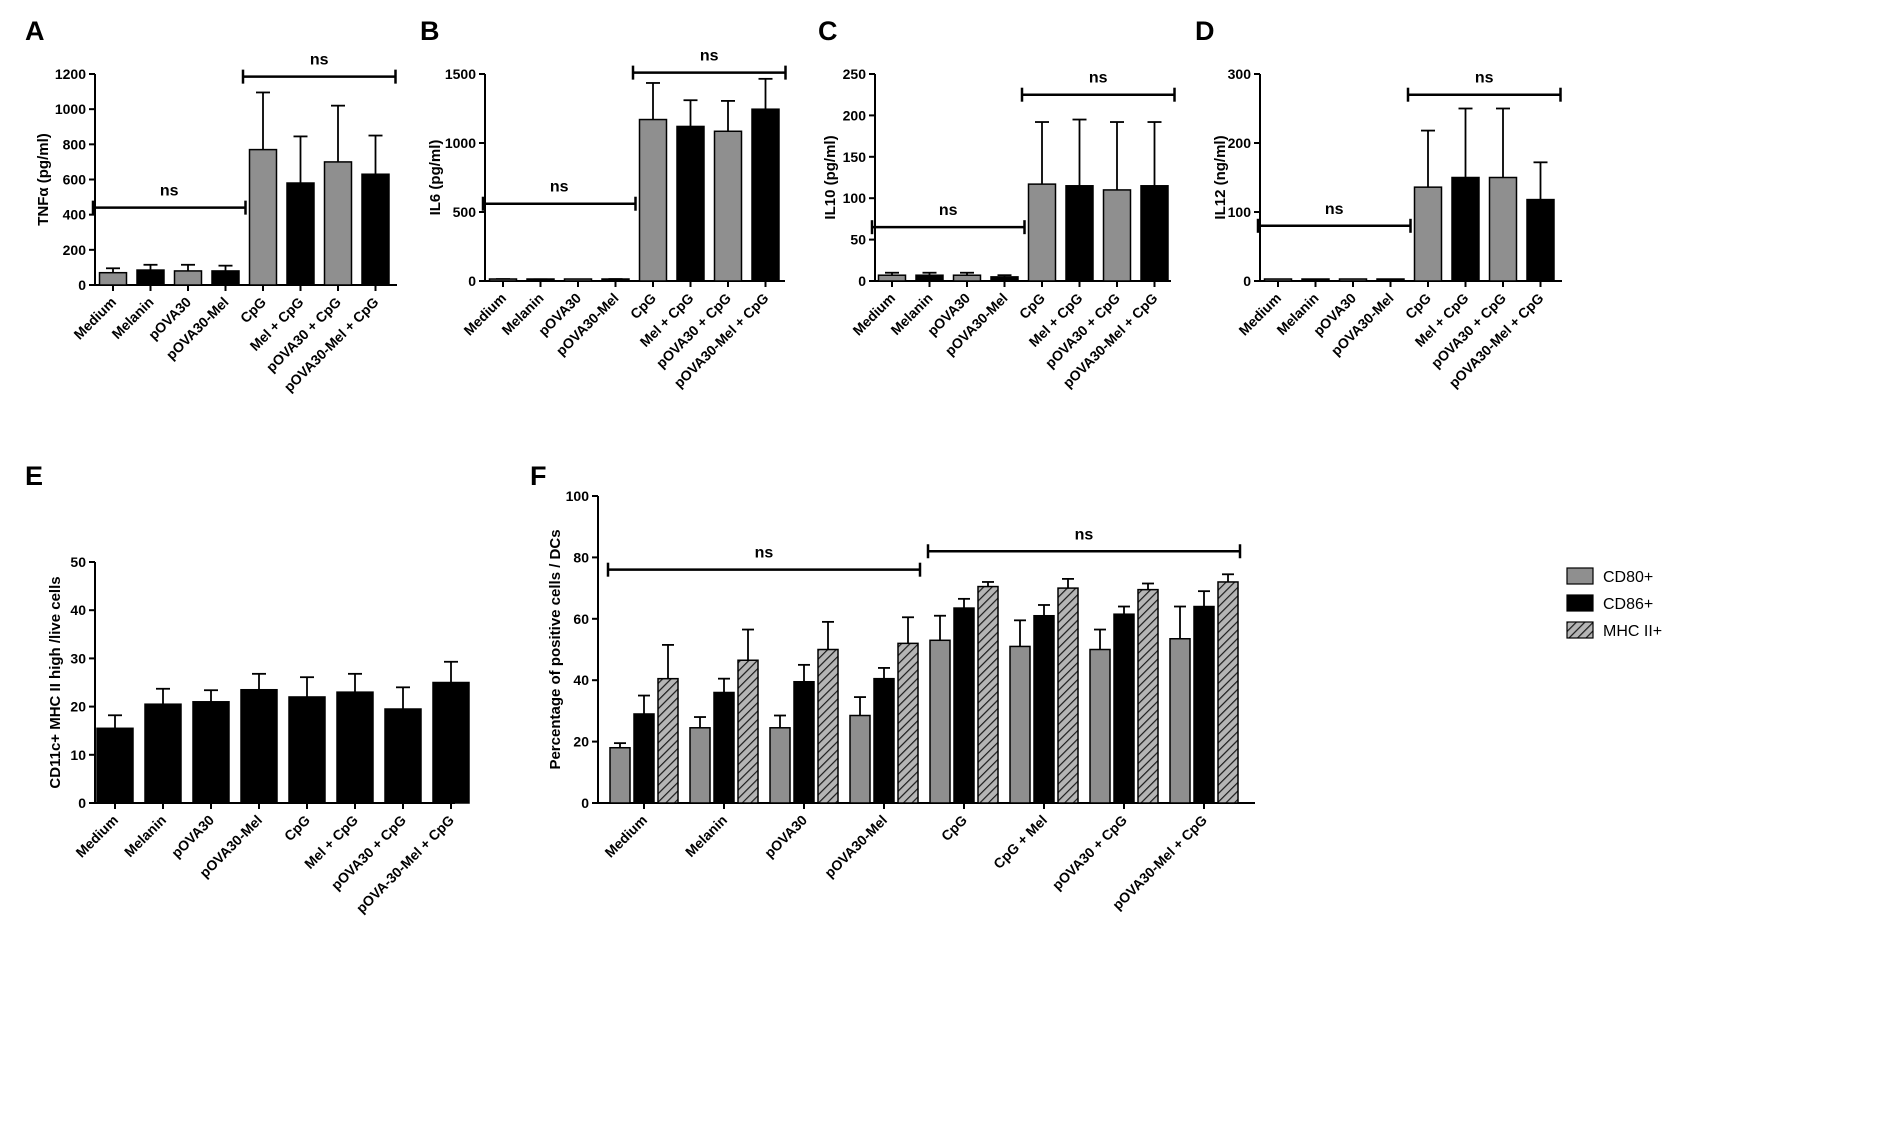 This screenshot has height=1125, width=1889. Describe the element at coordinates (1632, 631) in the screenshot. I see `legend-label: MHC II+` at that location.